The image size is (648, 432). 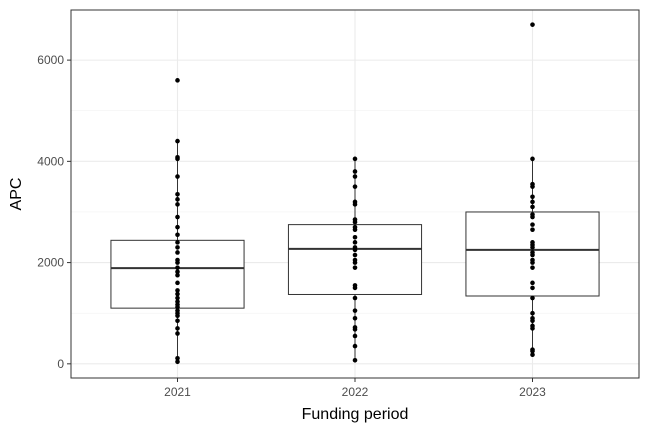 What do you see at coordinates (355, 414) in the screenshot?
I see `x-axis-title: Funding period` at bounding box center [355, 414].